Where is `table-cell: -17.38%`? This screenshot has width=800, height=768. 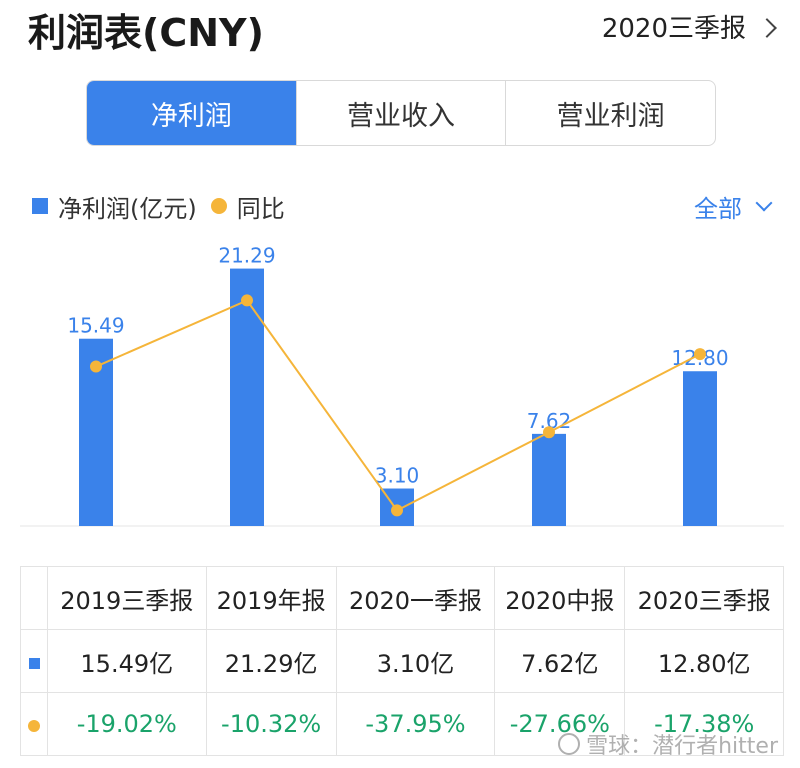 table-cell: -17.38% is located at coordinates (704, 724).